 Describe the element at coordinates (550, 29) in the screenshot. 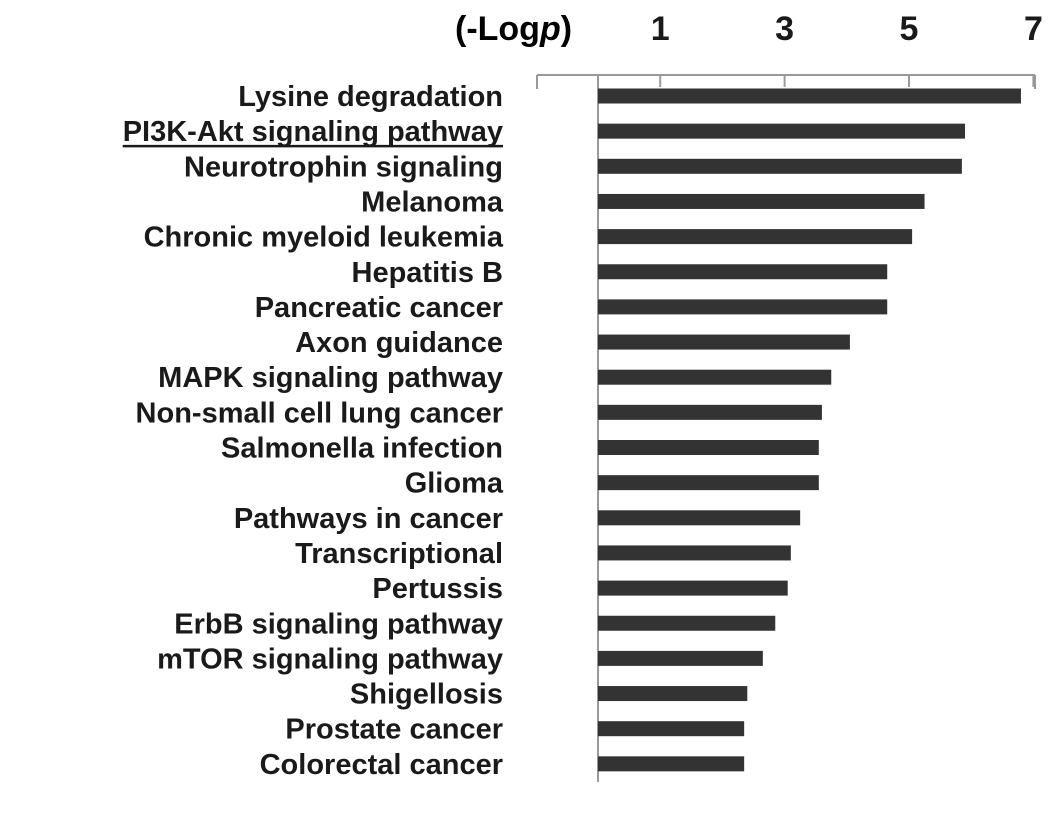

I see `axis-label-variable: p` at that location.